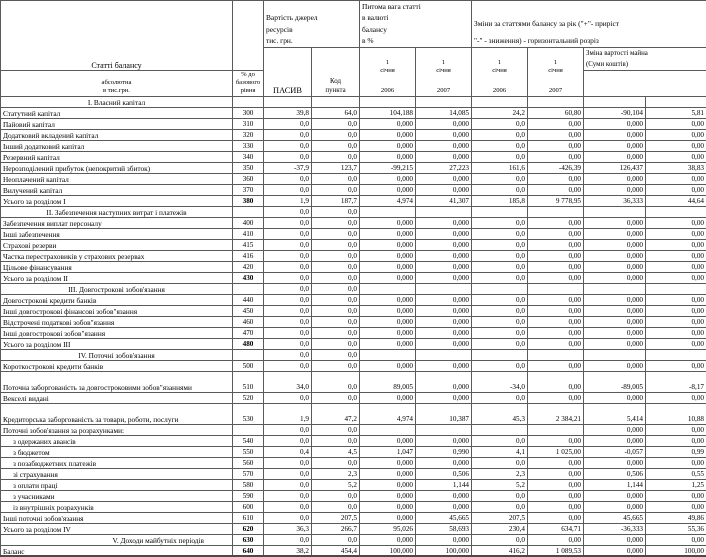 This screenshot has height=557, width=706. What do you see at coordinates (117, 506) in the screenshot?
I see `row-label: із внутрішніх розрахунків` at bounding box center [117, 506].